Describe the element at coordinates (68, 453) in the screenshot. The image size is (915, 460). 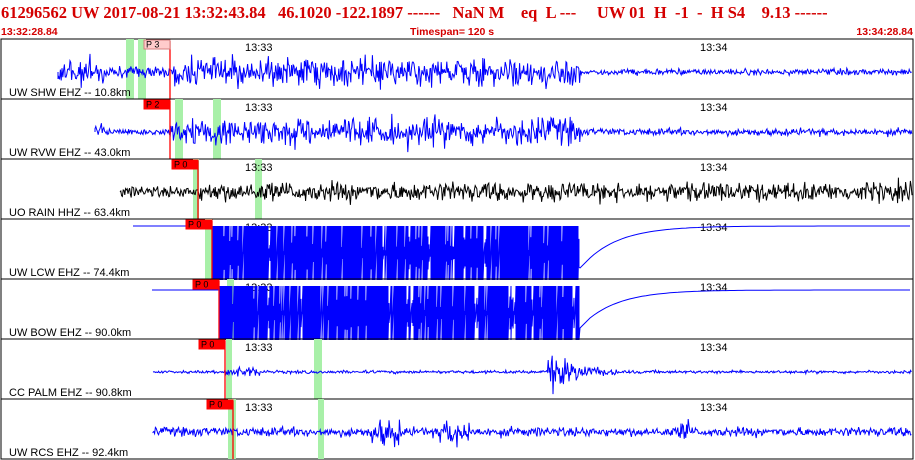
I see `station-label: UW RCS EHZ -- 92.4km` at that location.